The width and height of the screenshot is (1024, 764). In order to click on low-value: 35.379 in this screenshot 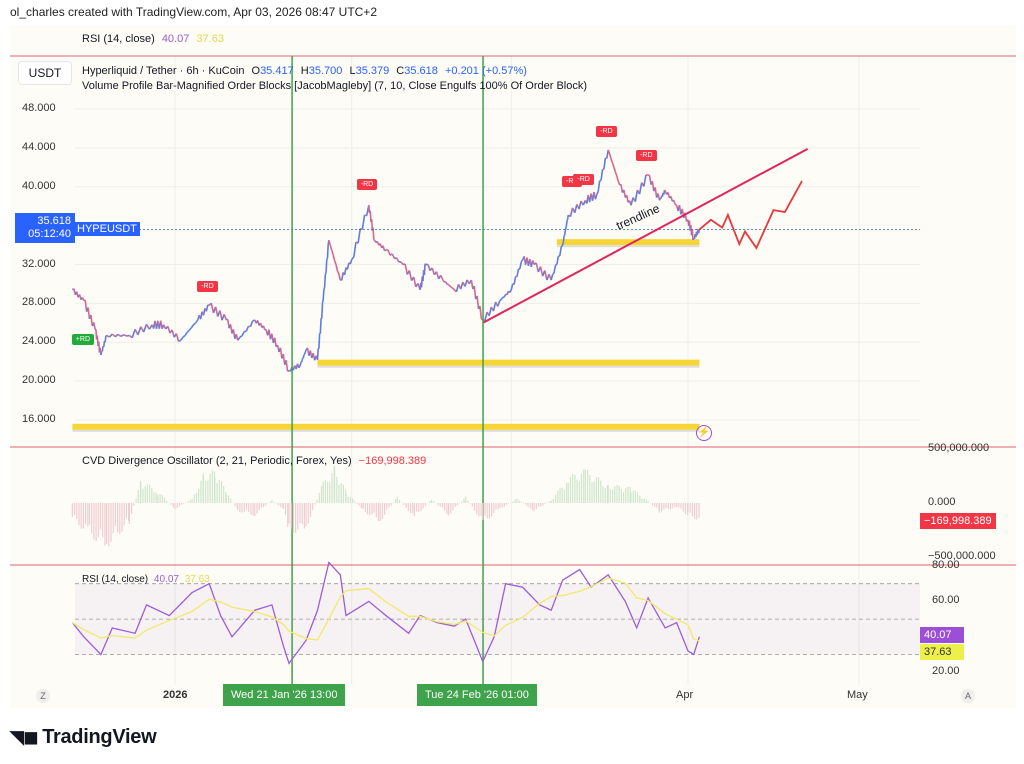, I will do `click(372, 71)`.